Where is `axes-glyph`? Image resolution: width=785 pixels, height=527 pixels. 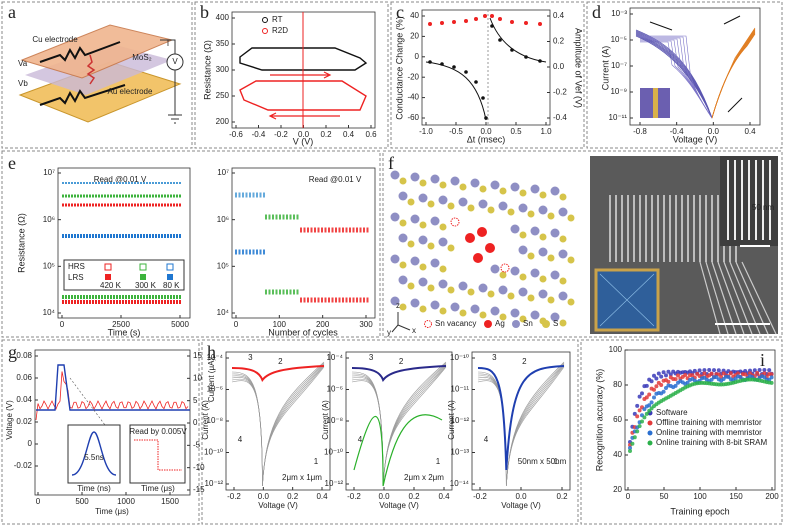
axes-glyph is located at coordinates (401, 322).